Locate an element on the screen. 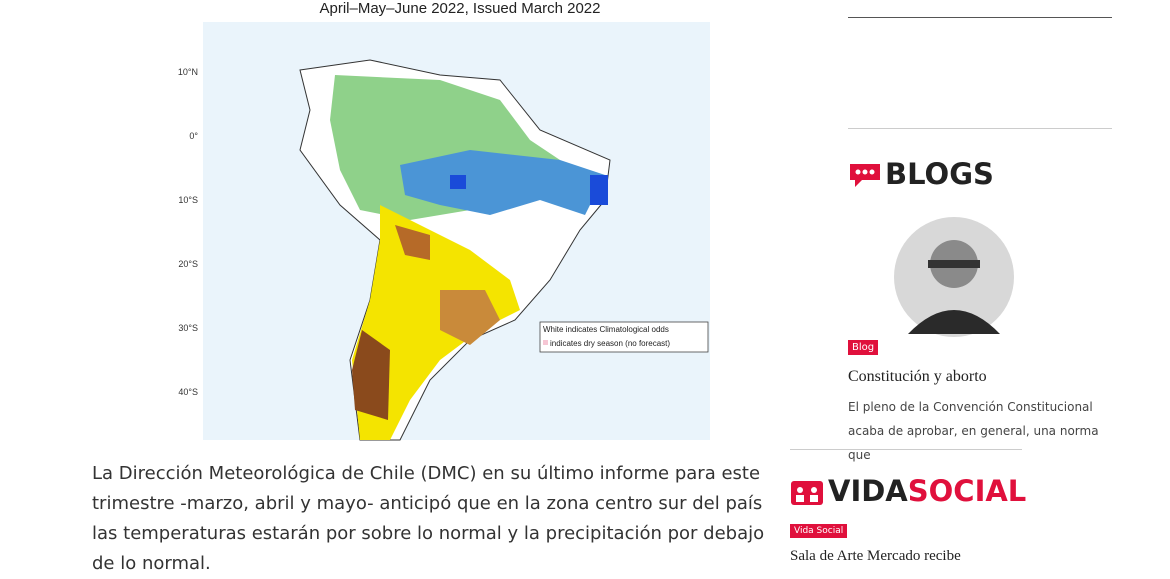 The image size is (1170, 579). map-legend is located at coordinates (624, 337).